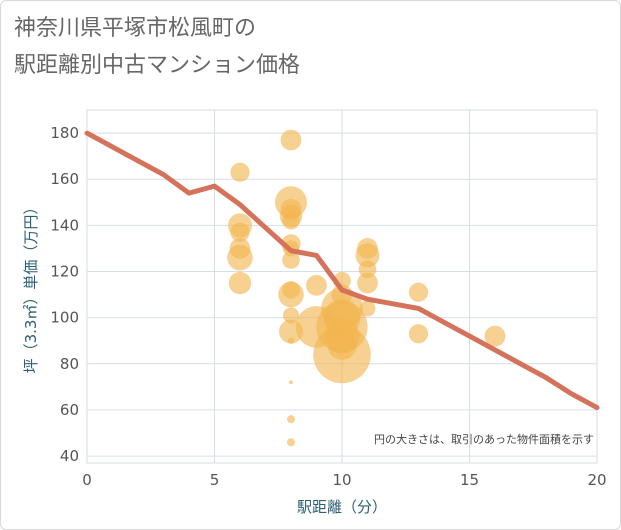 This screenshot has height=530, width=621. I want to click on y-tick-label: 40, so click(69, 456).